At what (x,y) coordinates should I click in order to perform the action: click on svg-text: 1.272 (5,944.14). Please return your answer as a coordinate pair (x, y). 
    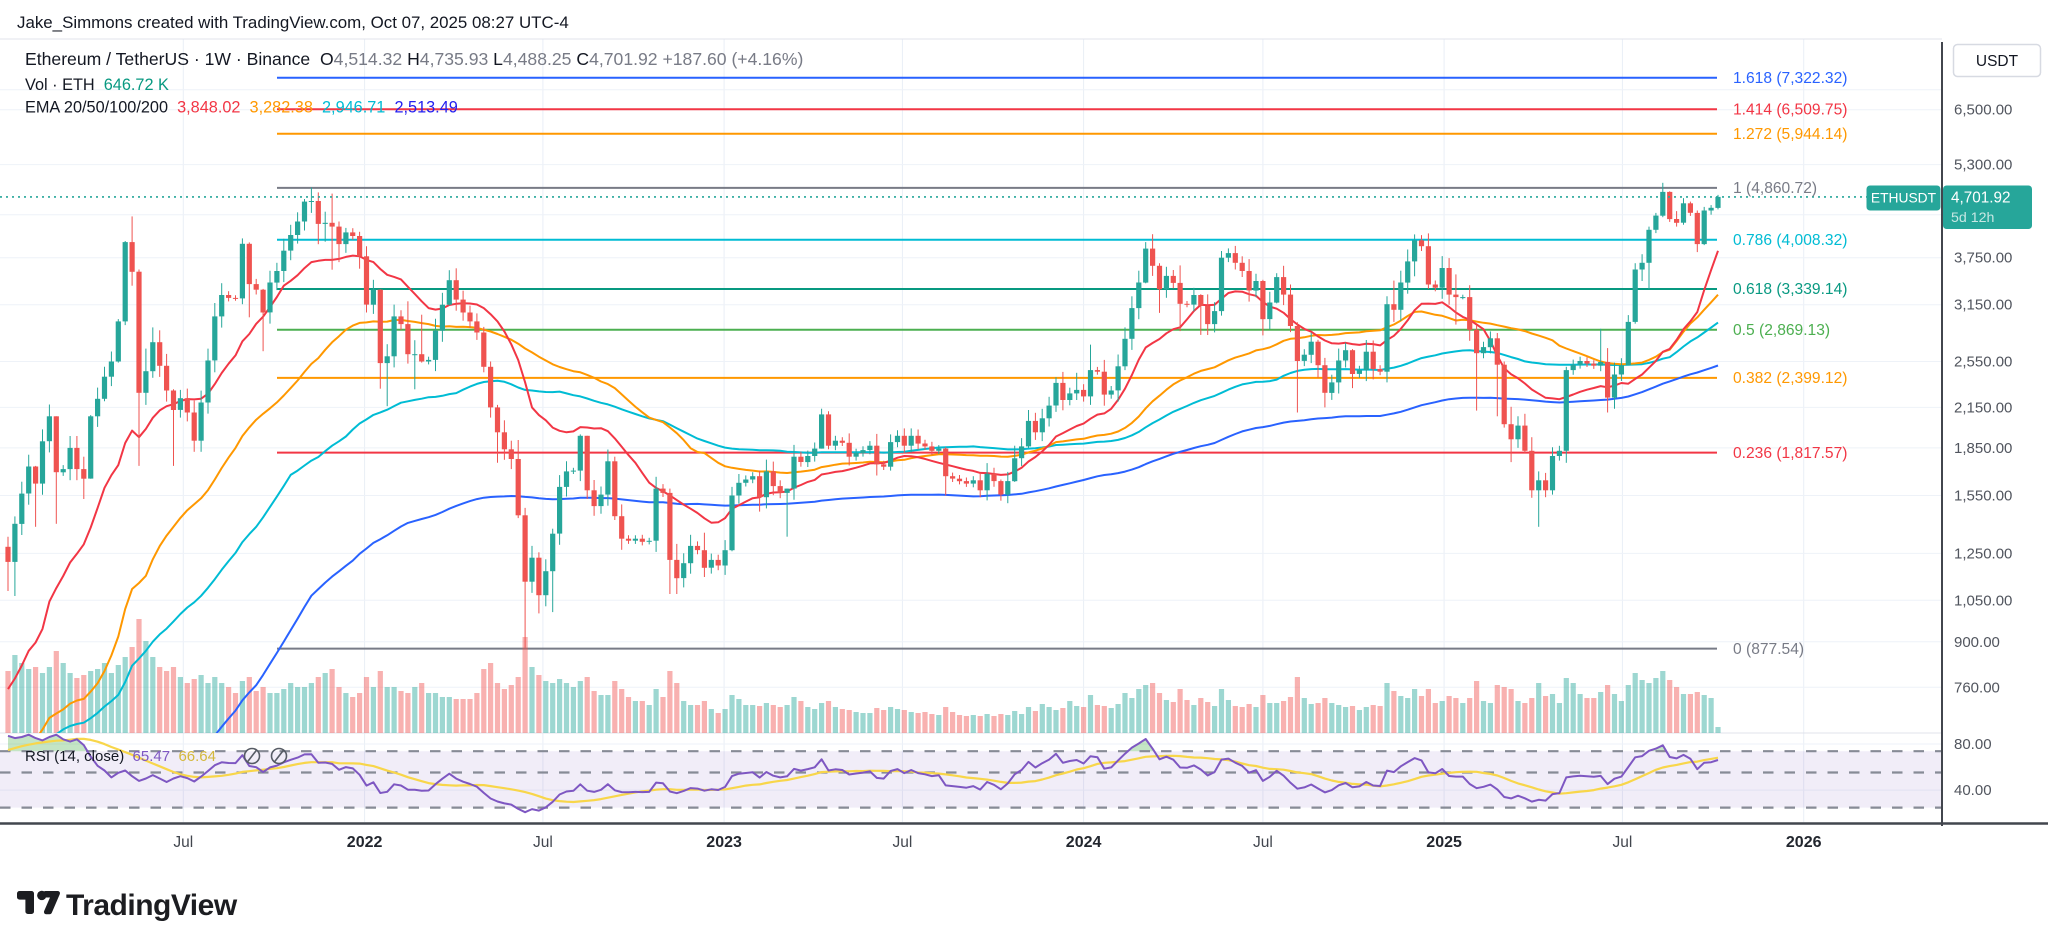
    Looking at the image, I should click on (1790, 134).